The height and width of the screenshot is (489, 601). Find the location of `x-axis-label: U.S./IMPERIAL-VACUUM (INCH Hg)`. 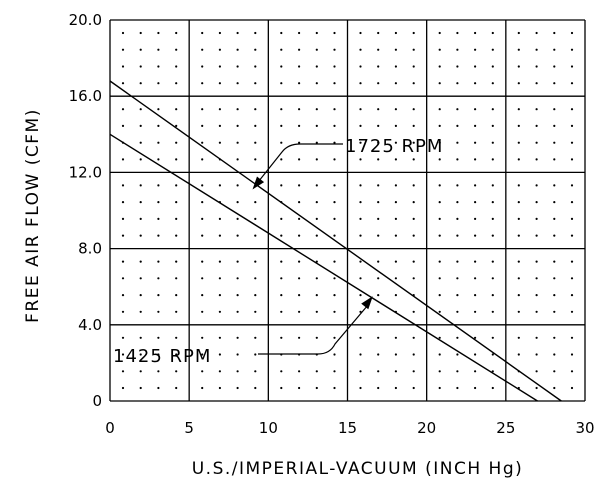

x-axis-label: U.S./IMPERIAL-VACUUM (INCH Hg) is located at coordinates (358, 469).